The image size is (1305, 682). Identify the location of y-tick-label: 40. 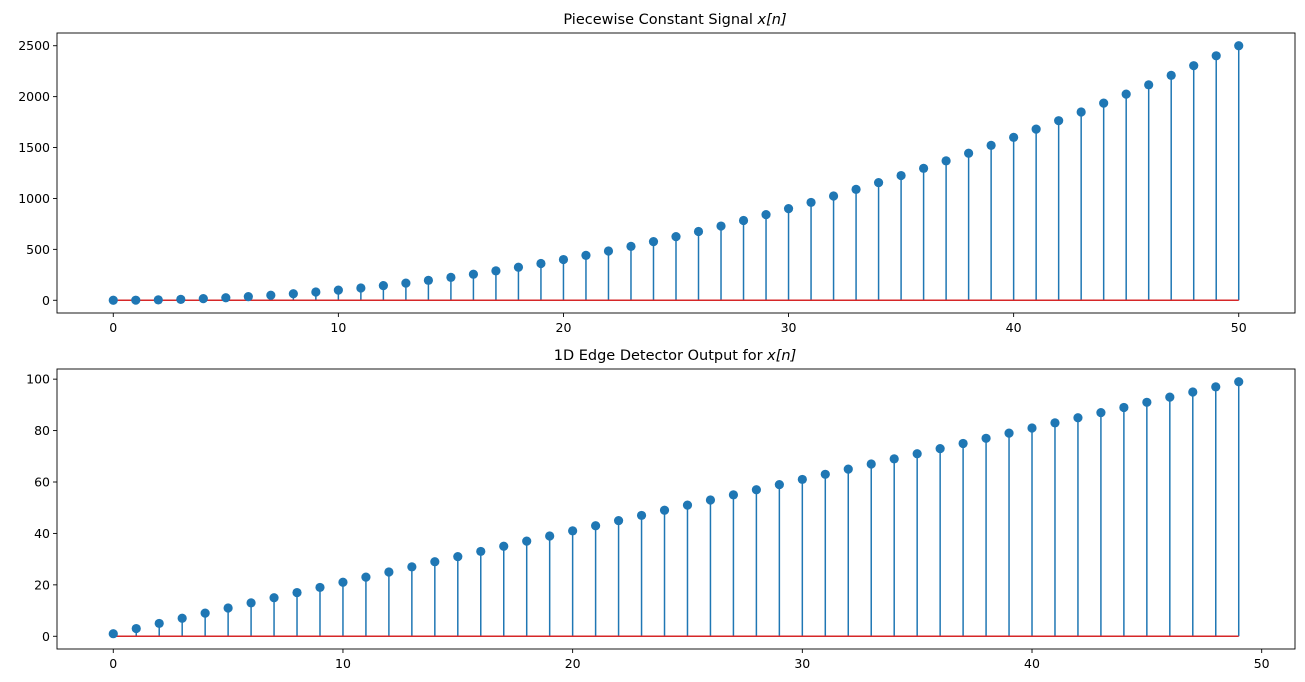
(42, 533).